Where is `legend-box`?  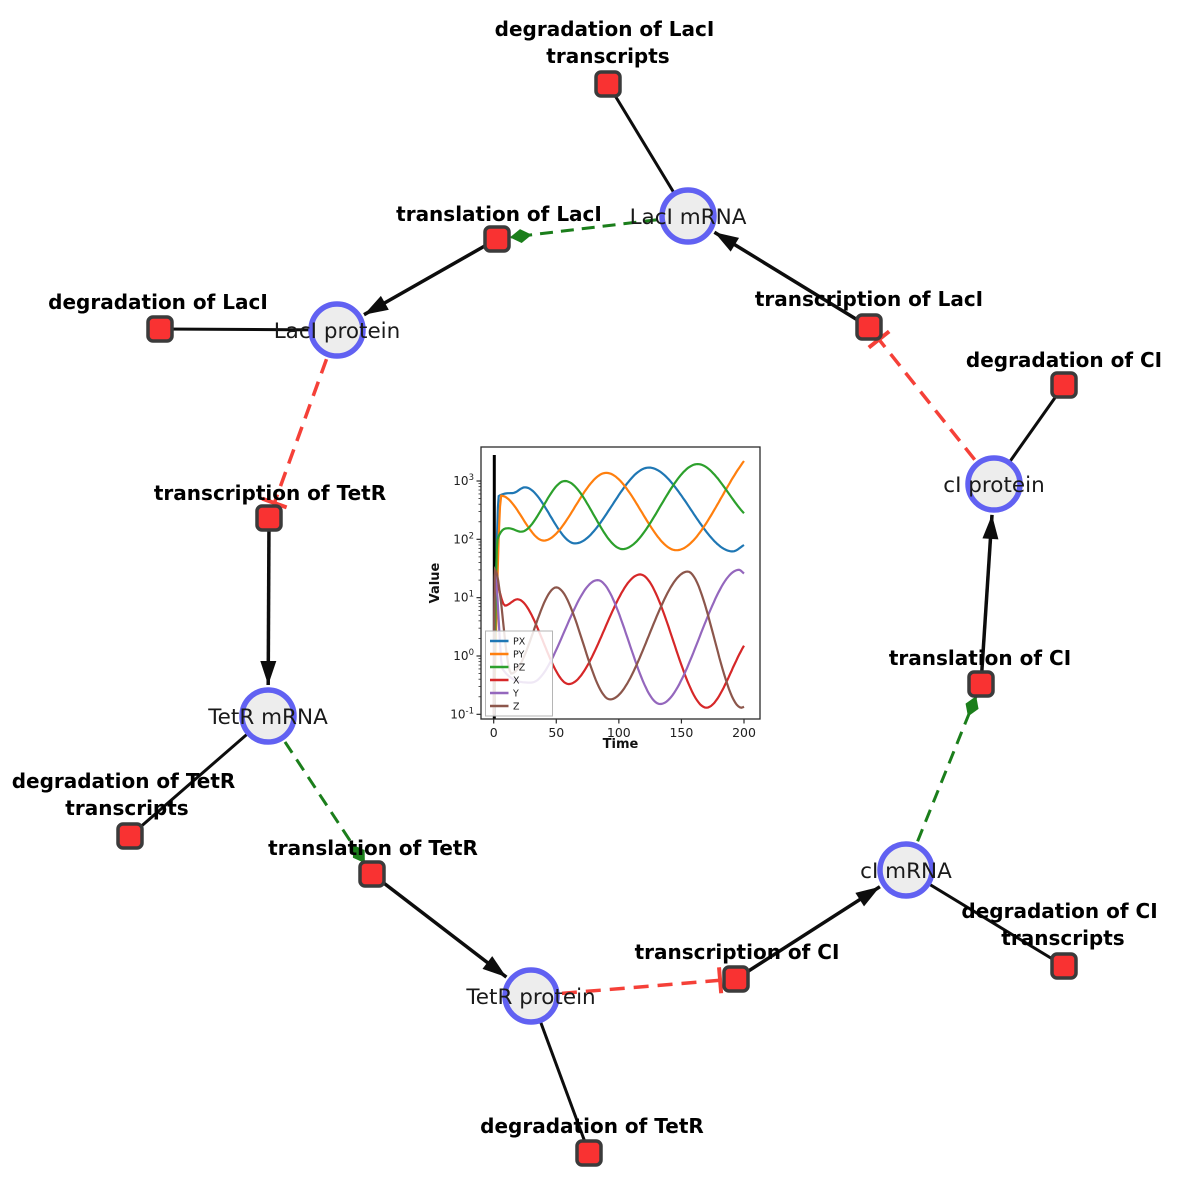
legend-box is located at coordinates (519, 673).